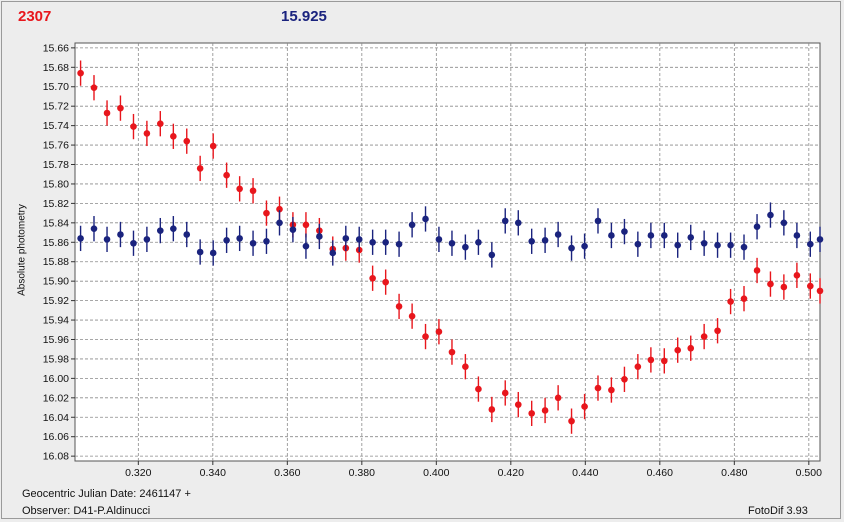 This screenshot has height=522, width=844. Describe the element at coordinates (56, 282) in the screenshot. I see `y-tick-label: 15.90` at that location.